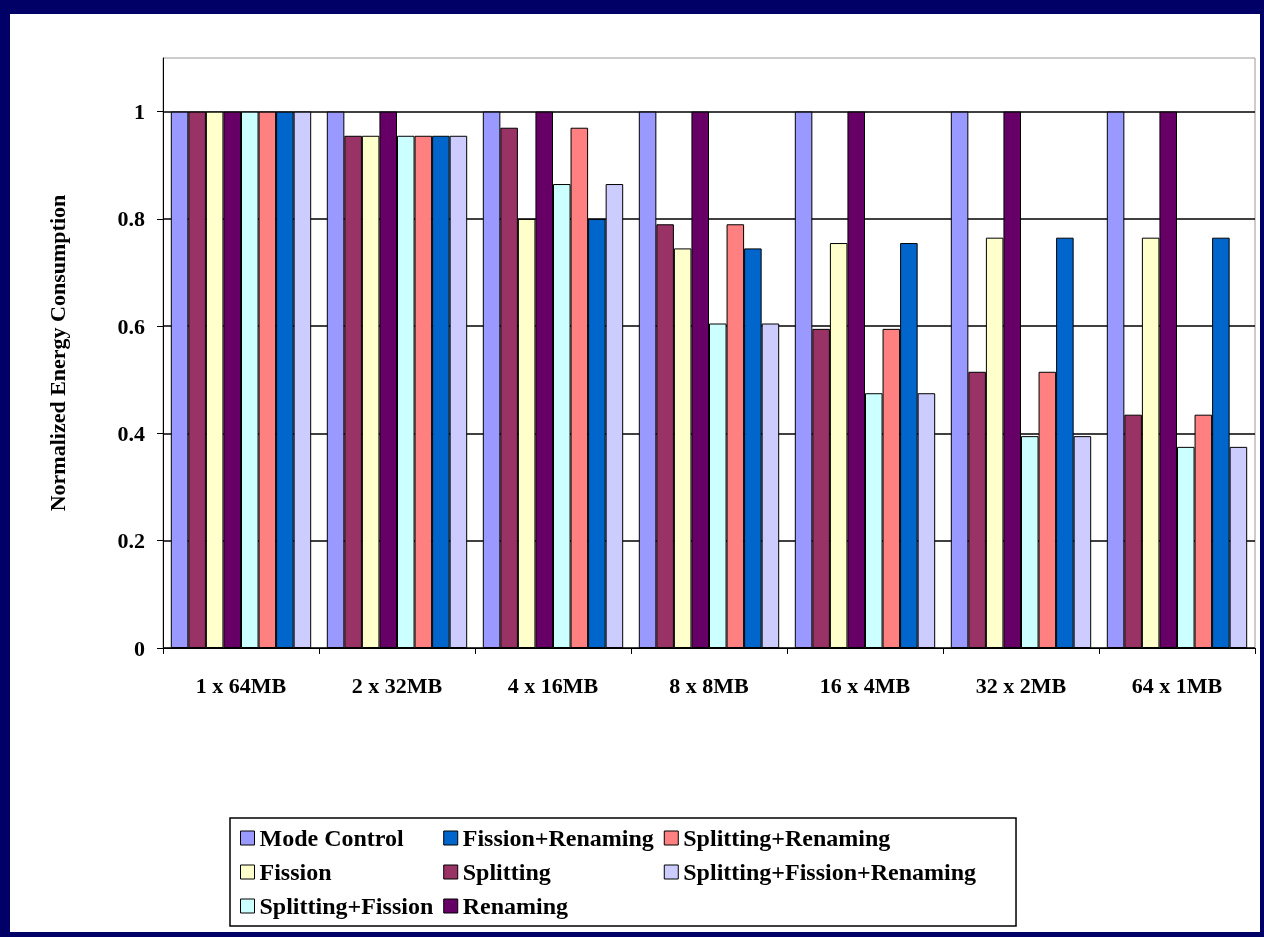 The height and width of the screenshot is (937, 1264). What do you see at coordinates (131, 326) in the screenshot?
I see `y-tick-label: 0.6` at bounding box center [131, 326].